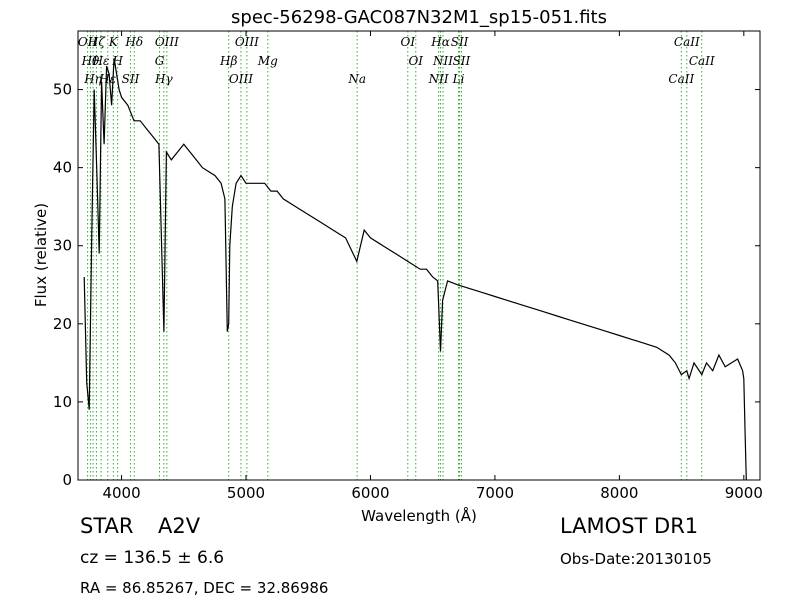 The image size is (800, 600). What do you see at coordinates (41, 255) in the screenshot?
I see `y-axis-label: Flux (relative)` at bounding box center [41, 255].